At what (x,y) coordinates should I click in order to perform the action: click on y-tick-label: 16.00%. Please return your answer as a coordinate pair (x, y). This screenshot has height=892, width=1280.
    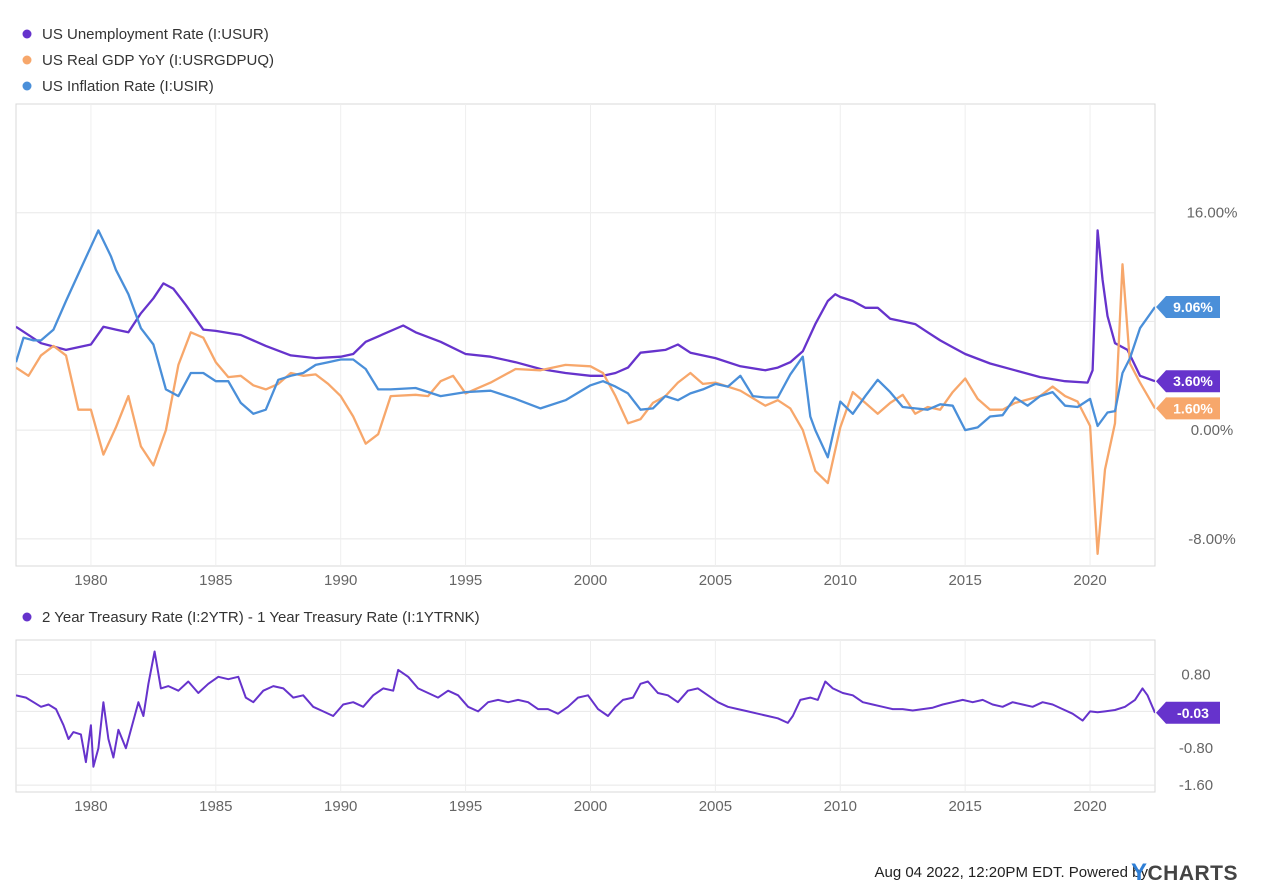
    Looking at the image, I should click on (1212, 213).